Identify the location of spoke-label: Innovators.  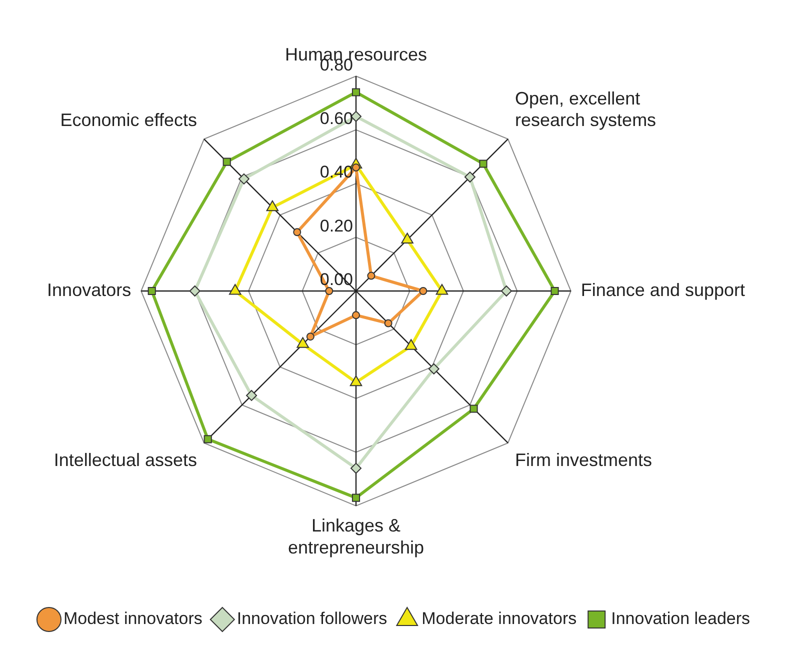
(89, 290).